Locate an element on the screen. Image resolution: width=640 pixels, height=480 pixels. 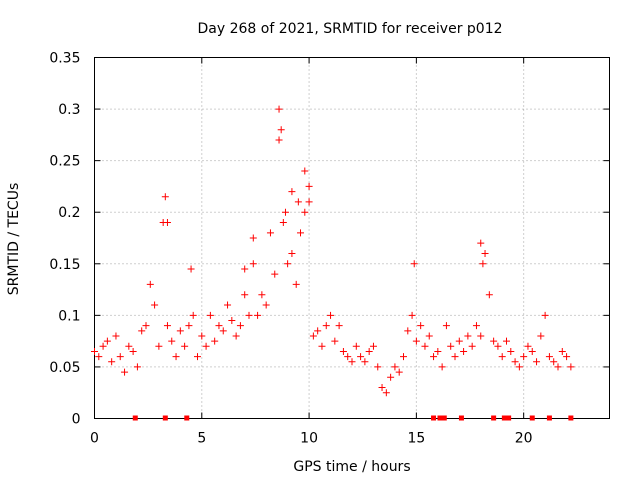
y-tick-label: 0.1 is located at coordinates (69, 316).